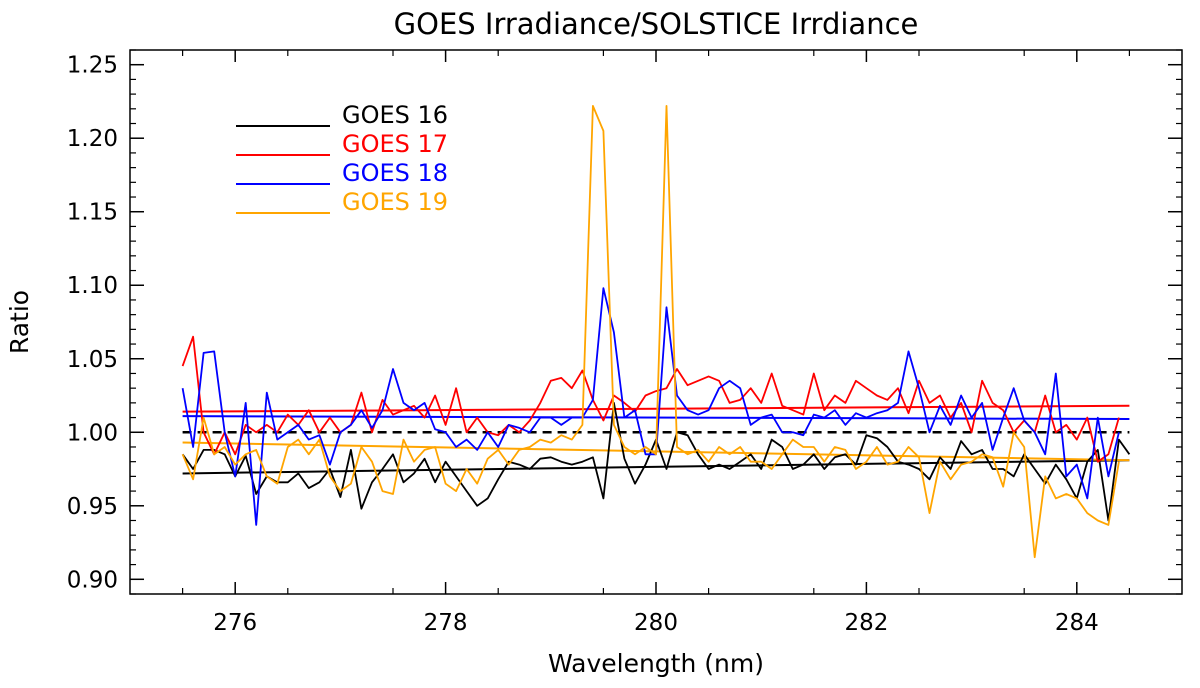 This screenshot has width=1200, height=688. I want to click on y-tick-label: 1.00, so click(92, 433).